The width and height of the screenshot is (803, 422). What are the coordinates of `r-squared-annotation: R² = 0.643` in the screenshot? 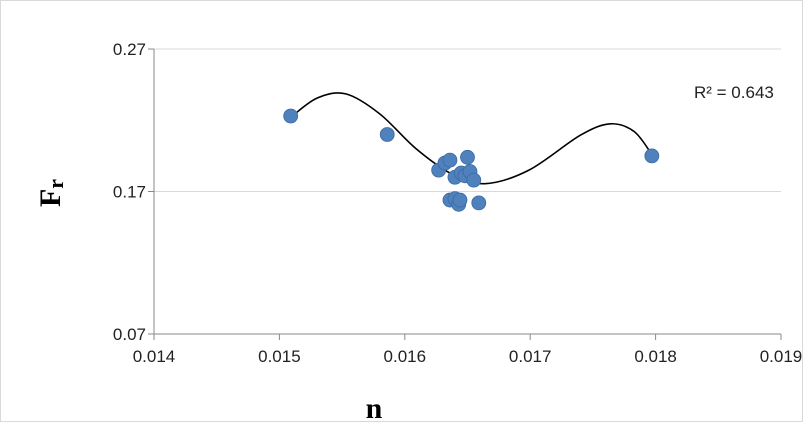 It's located at (734, 92).